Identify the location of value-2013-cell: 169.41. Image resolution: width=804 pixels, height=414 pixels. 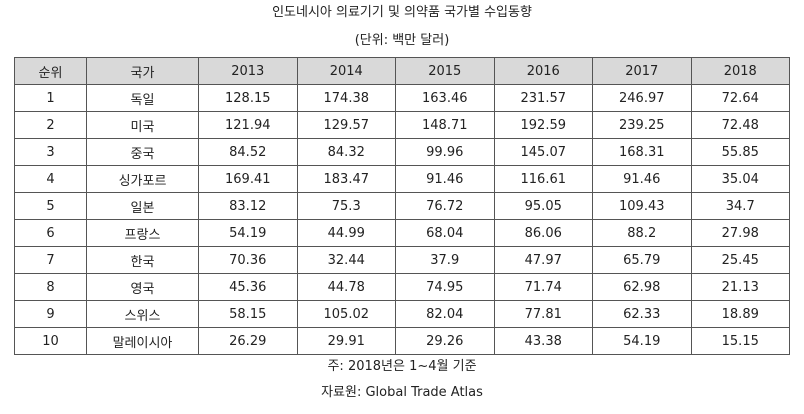
(248, 179).